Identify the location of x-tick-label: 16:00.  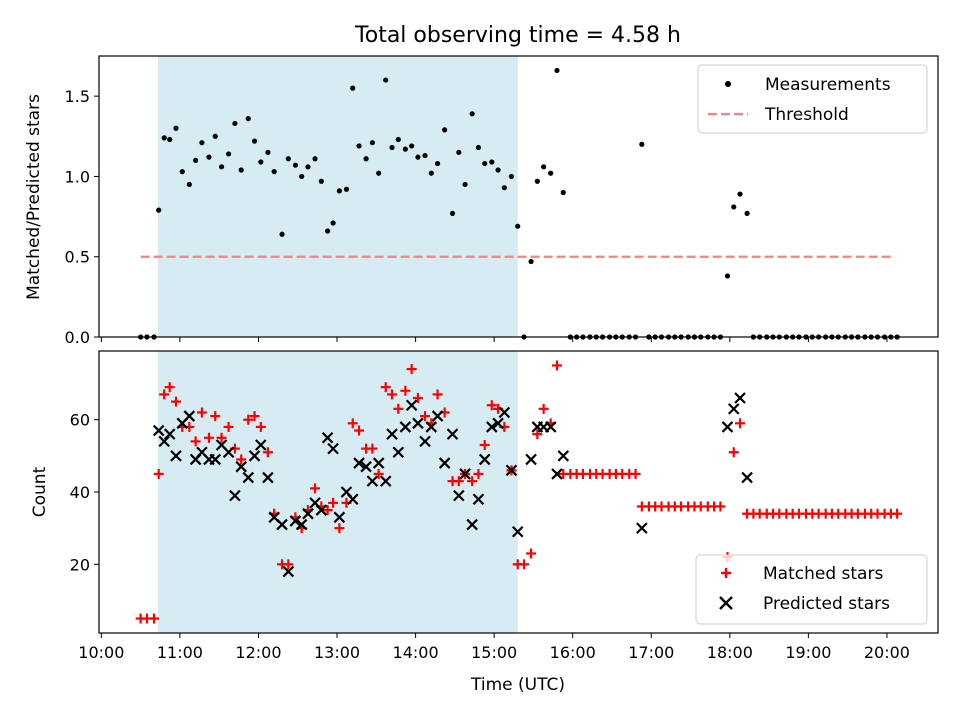
(573, 652).